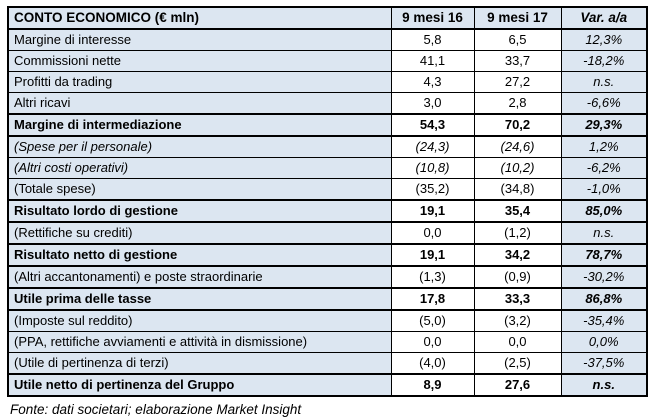 This screenshot has height=417, width=648. I want to click on table-row: Profitti da trading 4,3 27,2 n.s., so click(327, 82).